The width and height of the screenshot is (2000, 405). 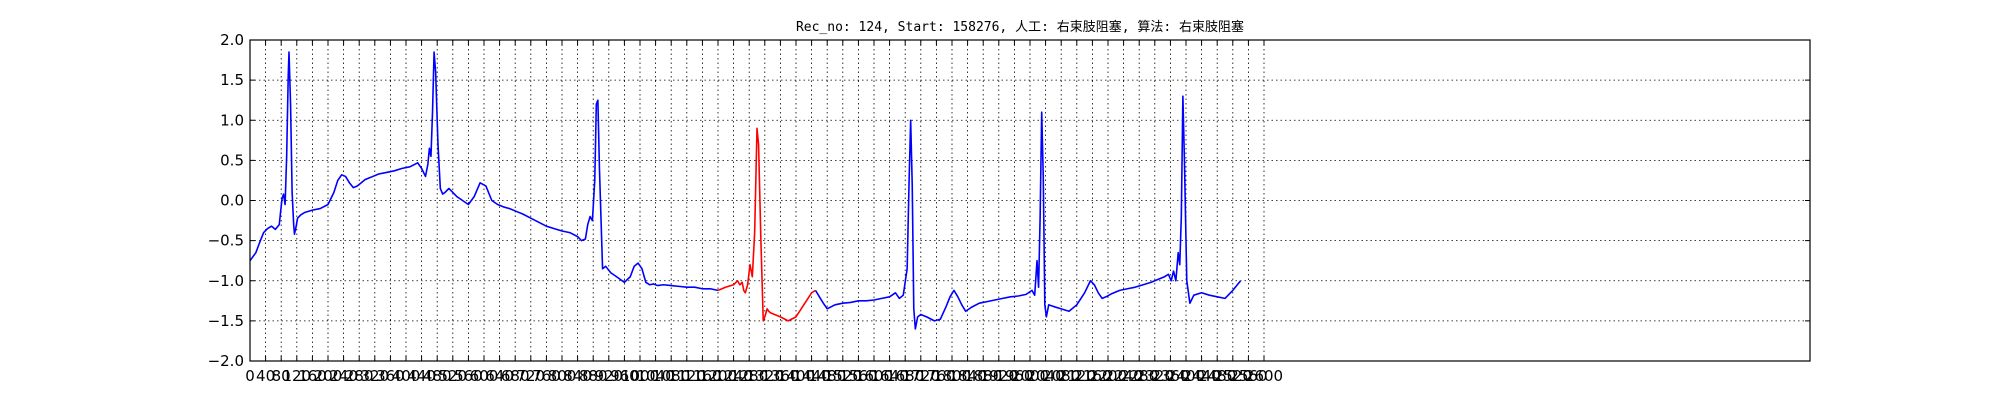 What do you see at coordinates (296, 376) in the screenshot?
I see `x-tick-label: 120` at bounding box center [296, 376].